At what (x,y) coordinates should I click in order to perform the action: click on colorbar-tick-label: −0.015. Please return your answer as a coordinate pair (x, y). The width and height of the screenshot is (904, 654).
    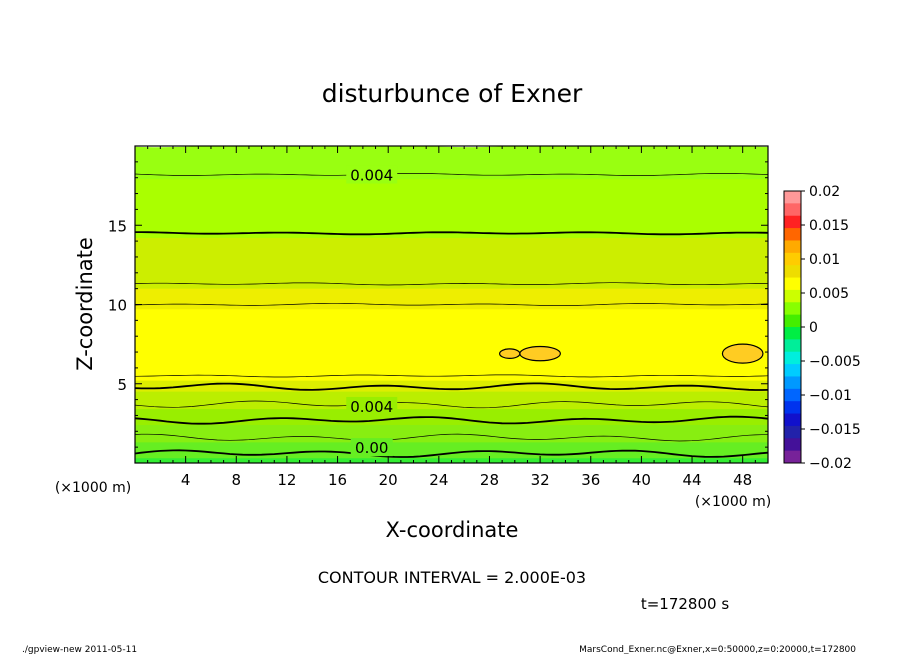
    Looking at the image, I should click on (835, 430).